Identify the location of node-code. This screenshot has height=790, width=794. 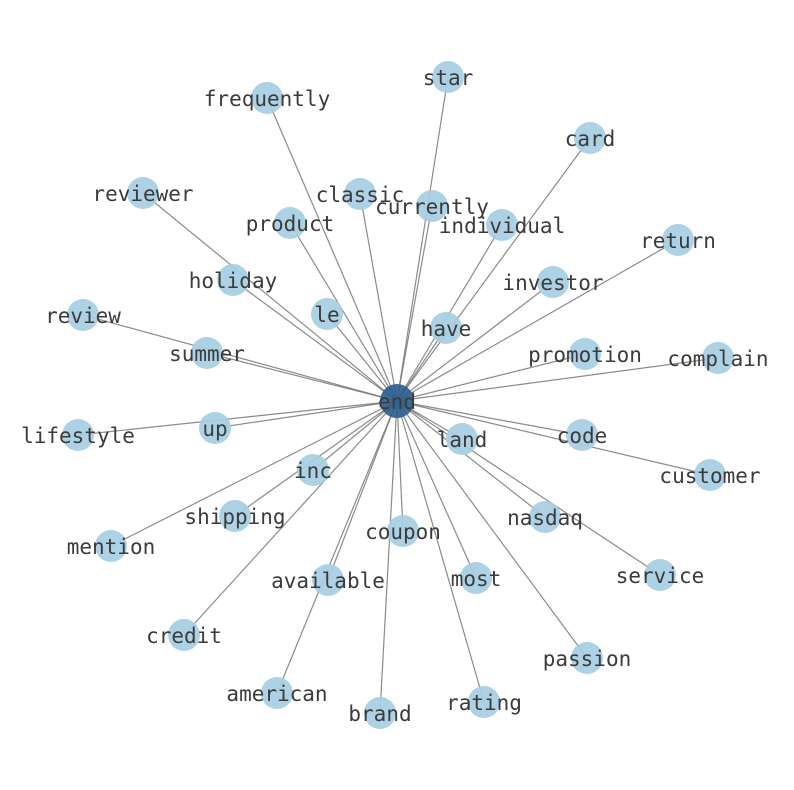
(582, 435).